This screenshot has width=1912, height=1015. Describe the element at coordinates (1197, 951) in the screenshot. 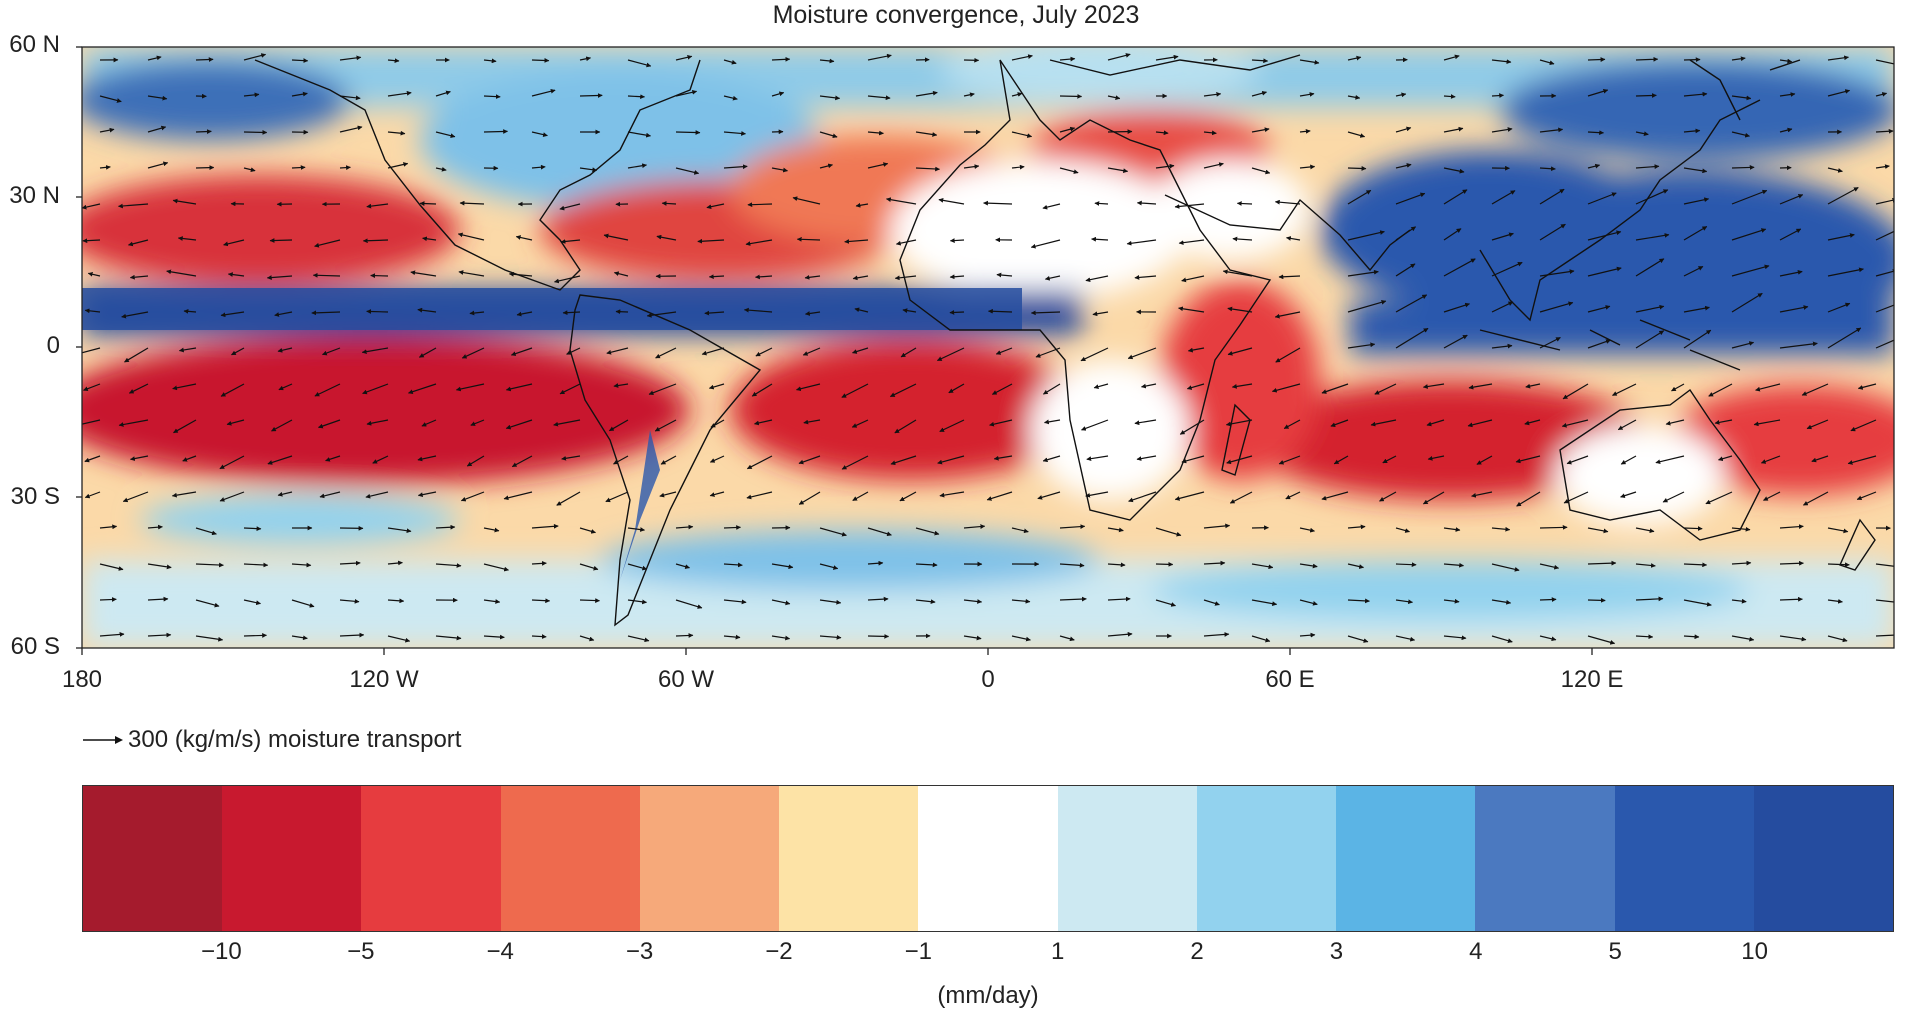

I see `colorbar-tick-label: 2` at that location.